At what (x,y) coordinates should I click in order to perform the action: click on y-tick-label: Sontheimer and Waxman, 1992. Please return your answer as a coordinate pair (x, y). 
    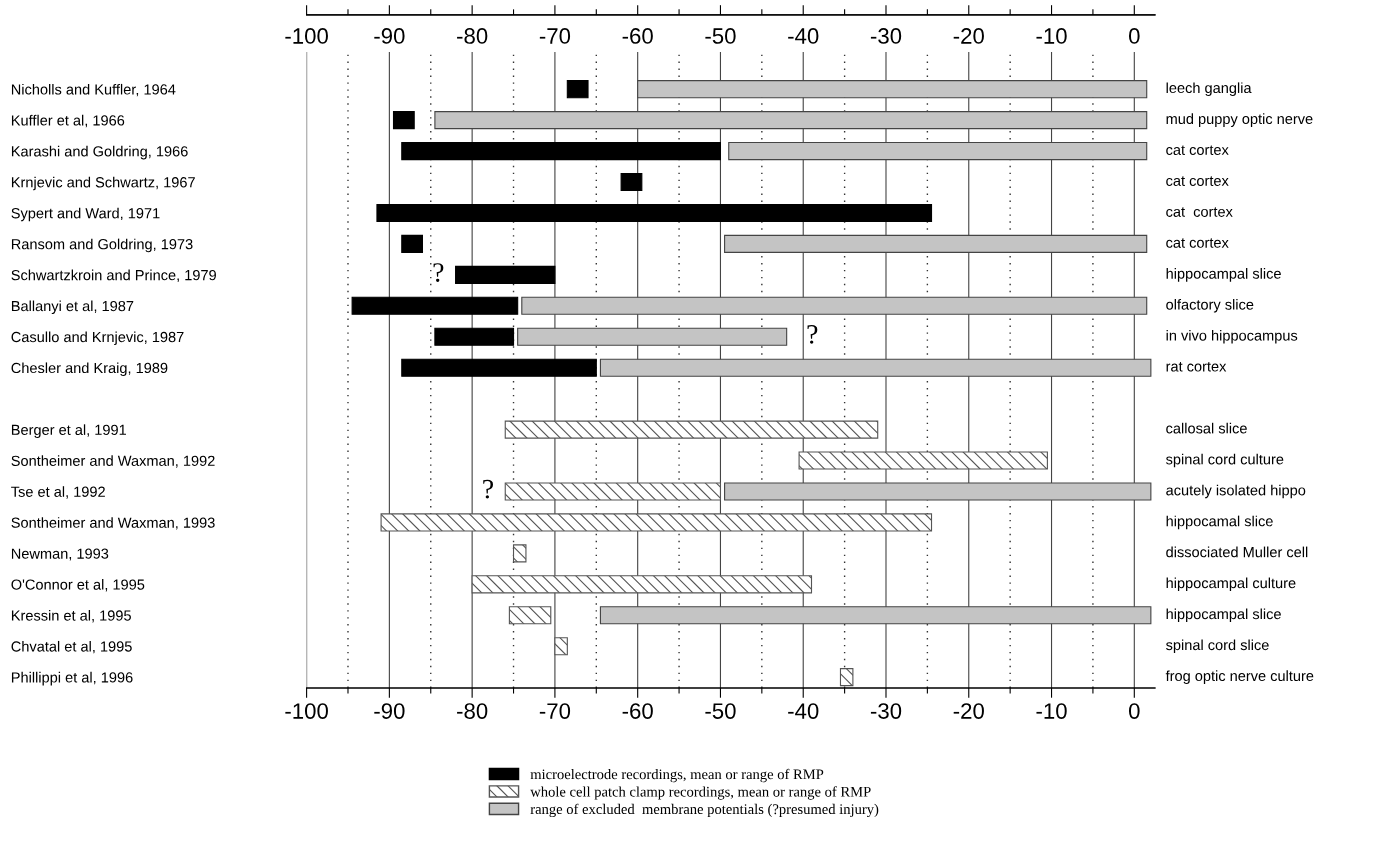
    Looking at the image, I should click on (113, 461).